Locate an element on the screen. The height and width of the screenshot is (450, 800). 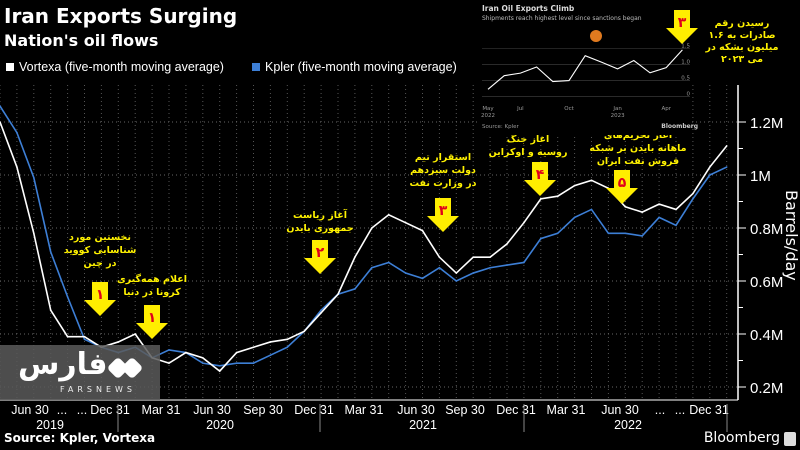
inset-y-tick-label: 0.5 is located at coordinates (685, 79).